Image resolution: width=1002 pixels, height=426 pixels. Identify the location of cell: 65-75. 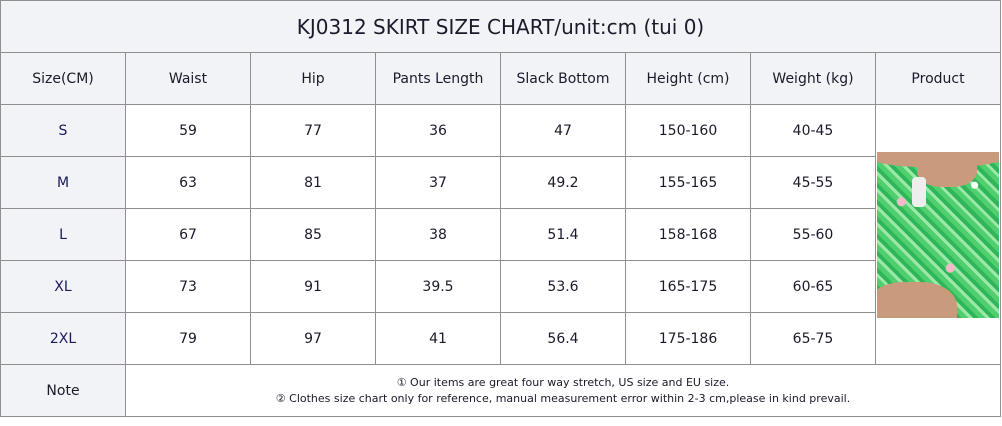
(813, 338).